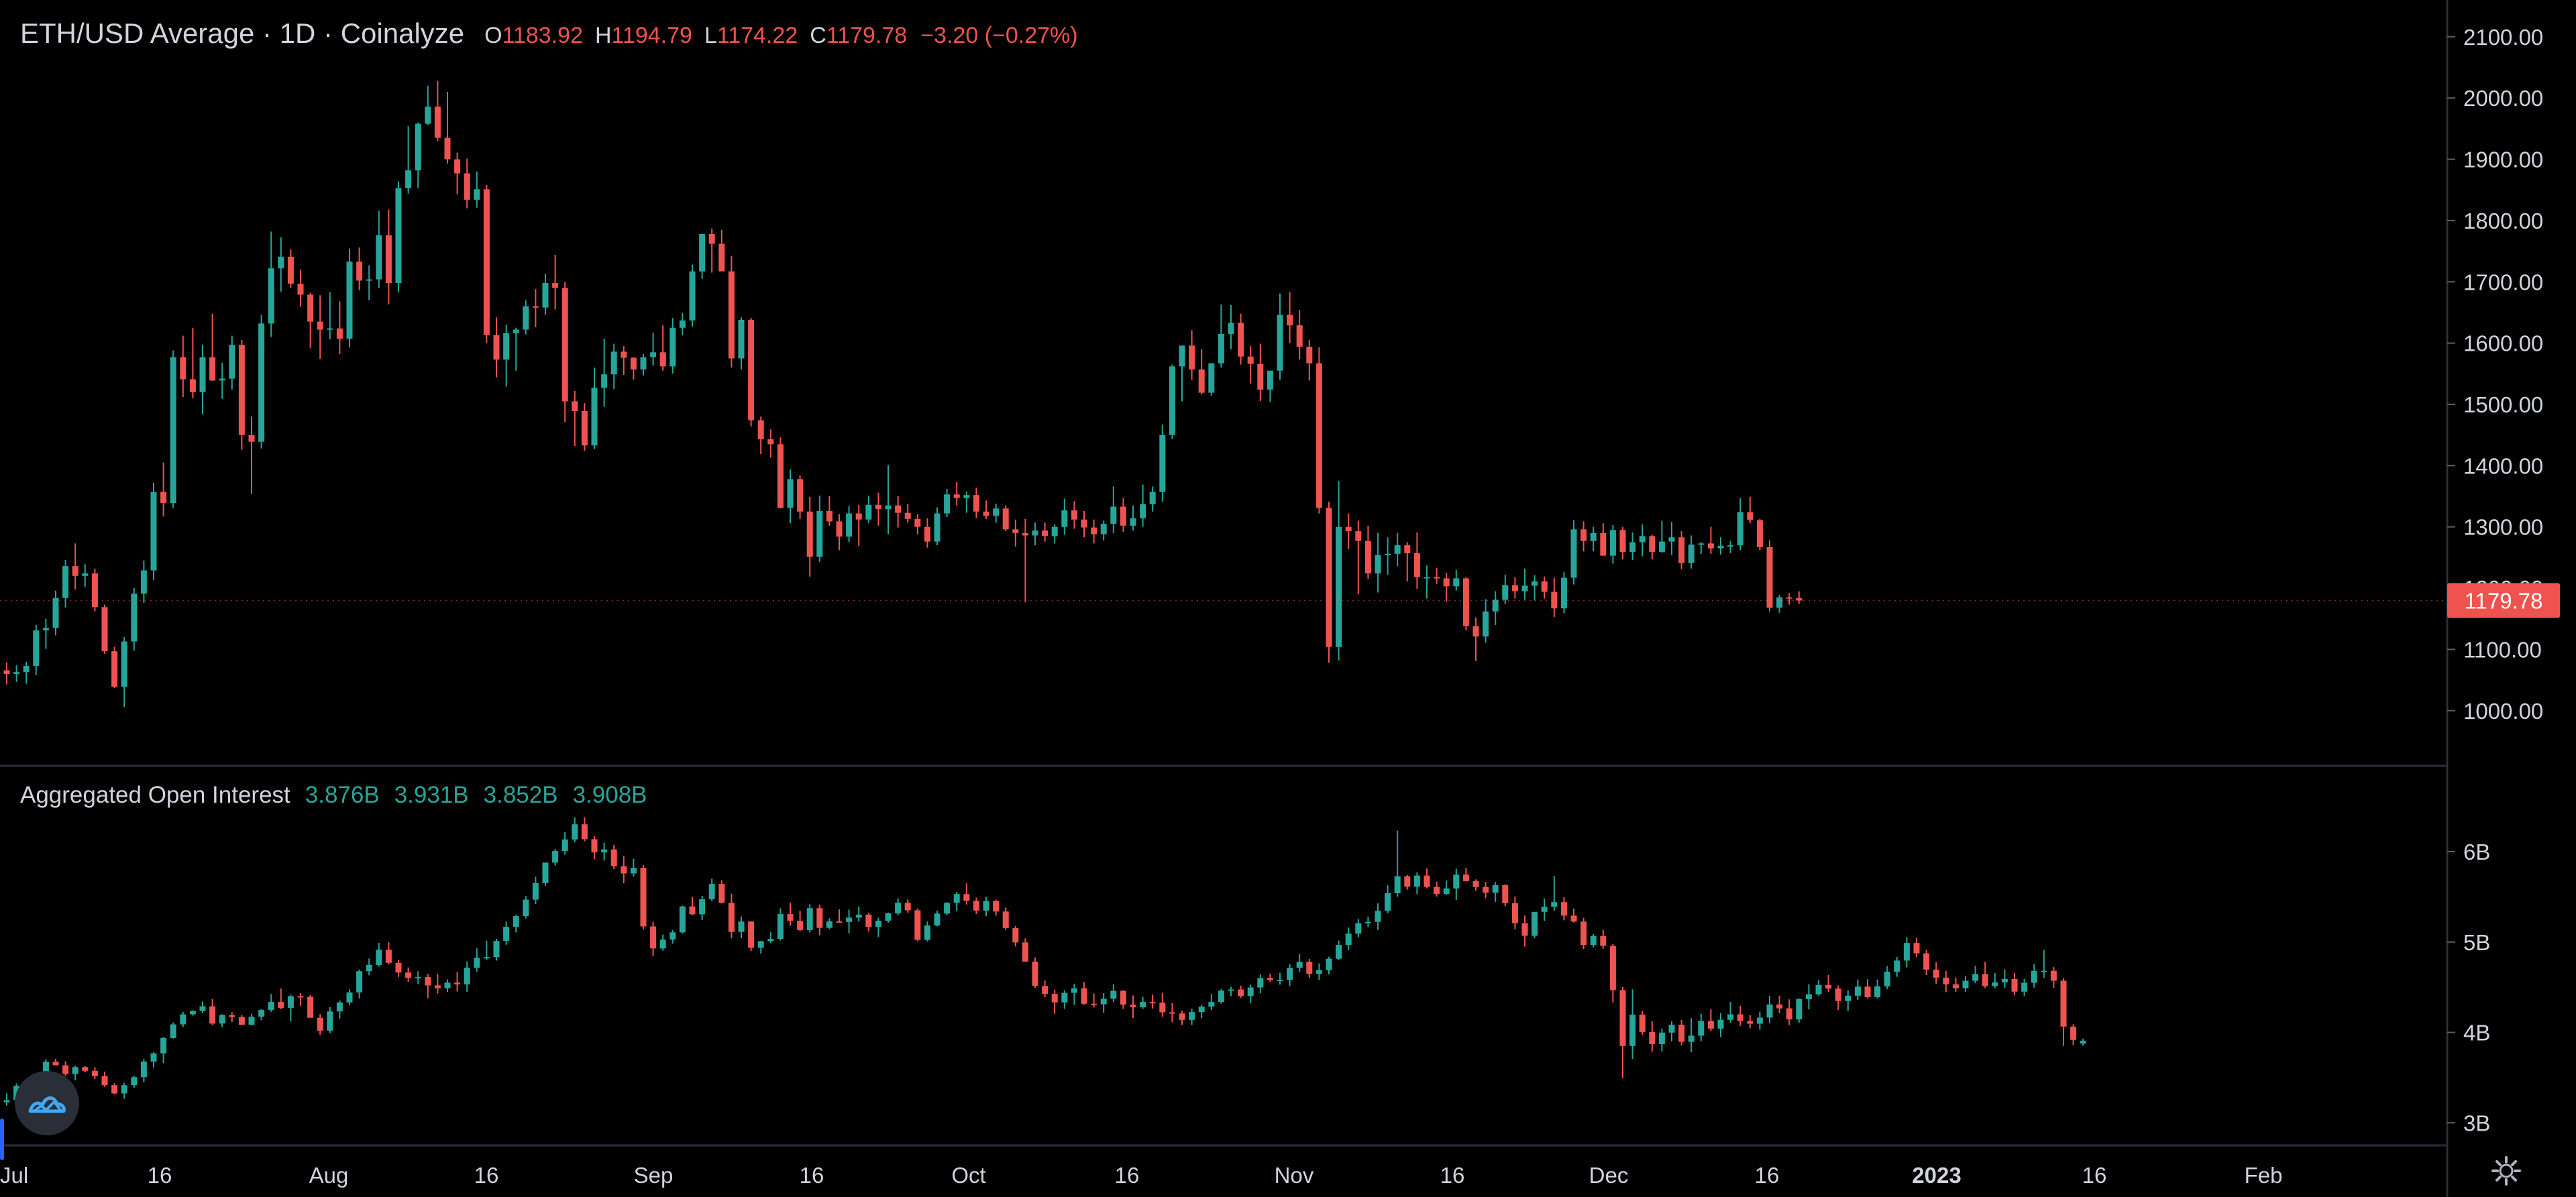  What do you see at coordinates (2503, 600) in the screenshot?
I see `last-price-badge` at bounding box center [2503, 600].